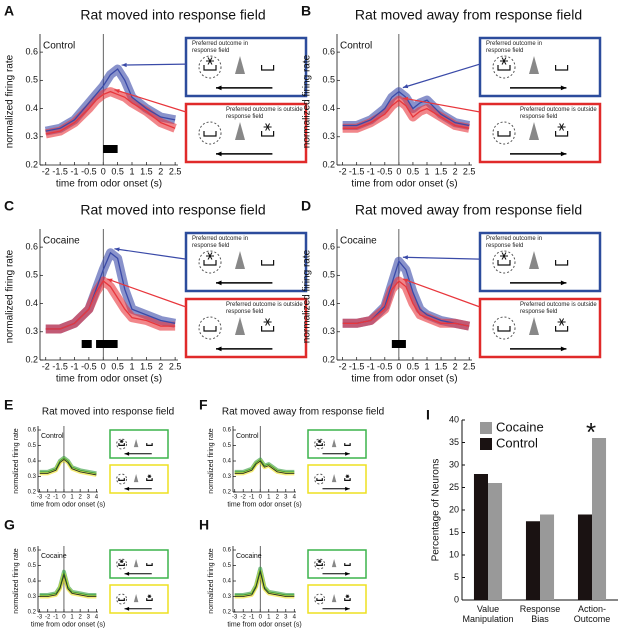 The image size is (623, 639). What do you see at coordinates (468, 210) in the screenshot?
I see `panel-title: Rat moved away from response field` at bounding box center [468, 210].